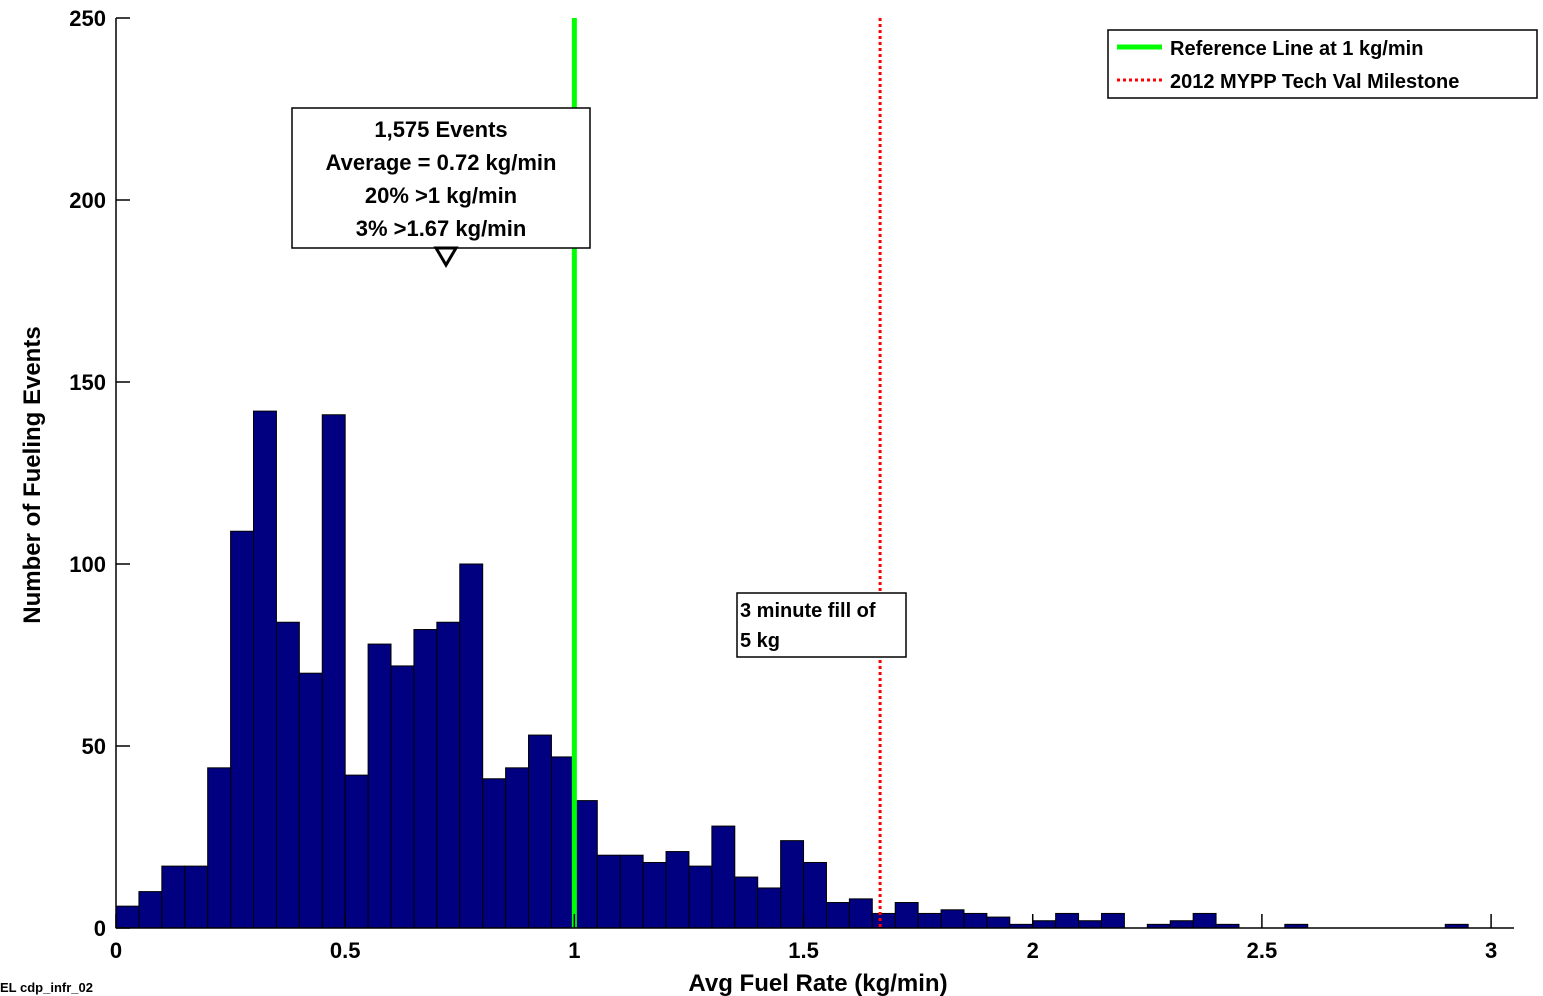 This screenshot has height=996, width=1543. Describe the element at coordinates (1033, 950) in the screenshot. I see `x-tick-label: 2` at that location.